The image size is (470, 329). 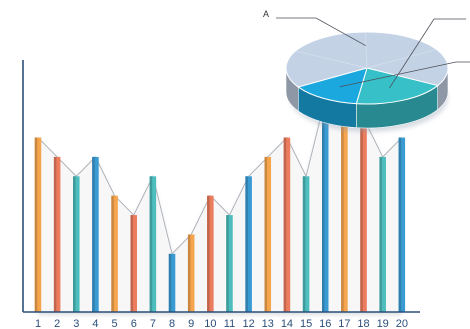 What do you see at coordinates (287, 323) in the screenshot?
I see `x-tick-label: 14` at bounding box center [287, 323].